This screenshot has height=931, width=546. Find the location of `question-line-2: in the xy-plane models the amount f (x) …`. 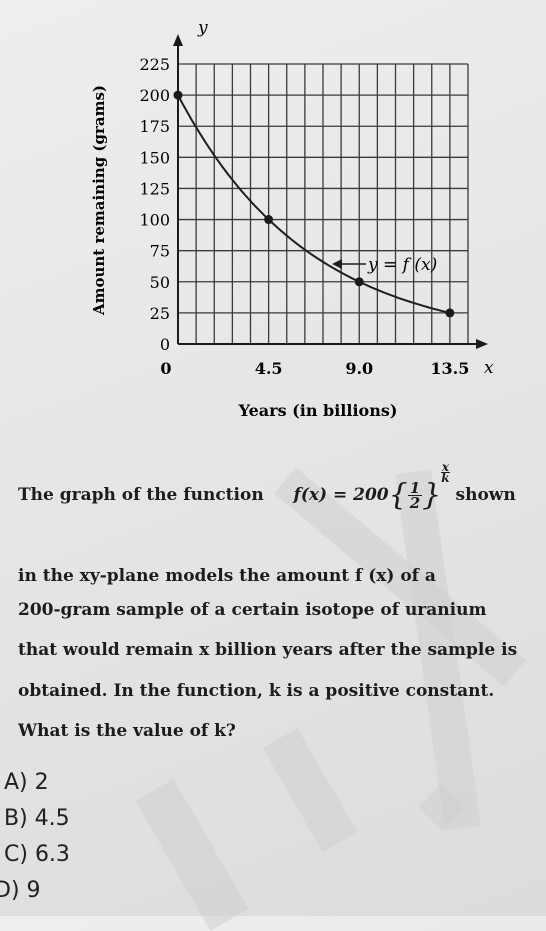

question-line-2: in the xy-plane models the amount f (x) … is located at coordinates (227, 576).